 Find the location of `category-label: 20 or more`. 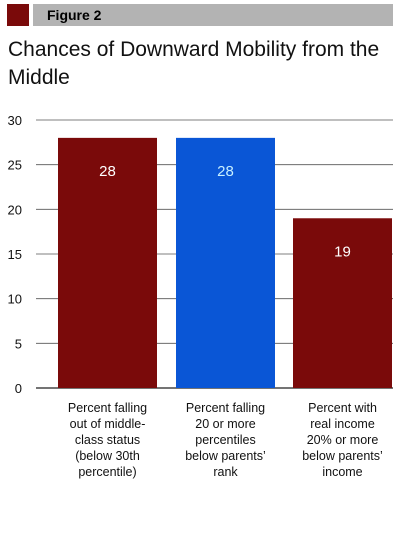

category-label: 20 or more is located at coordinates (225, 424).